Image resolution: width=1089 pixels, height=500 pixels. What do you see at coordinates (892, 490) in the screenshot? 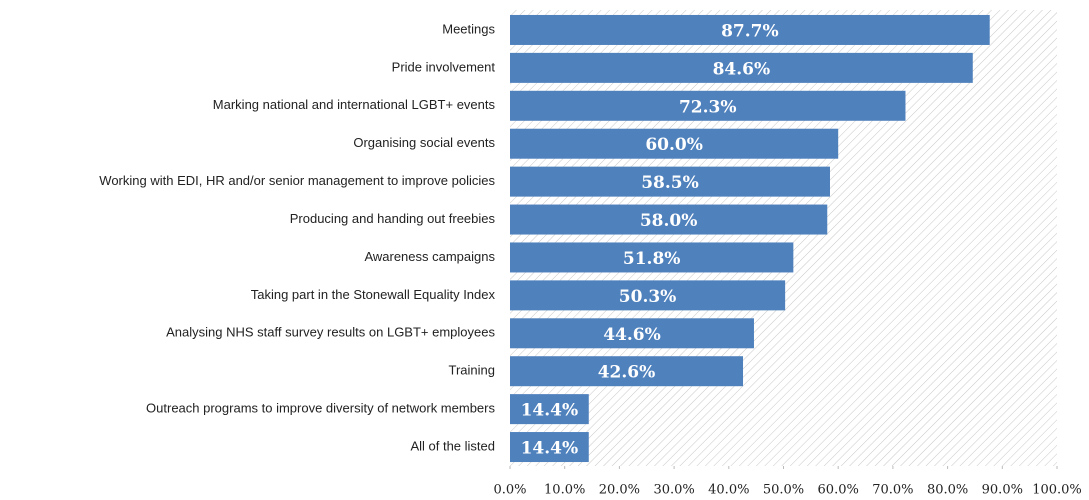
I see `x-tick-label: 70.0%` at bounding box center [892, 490].